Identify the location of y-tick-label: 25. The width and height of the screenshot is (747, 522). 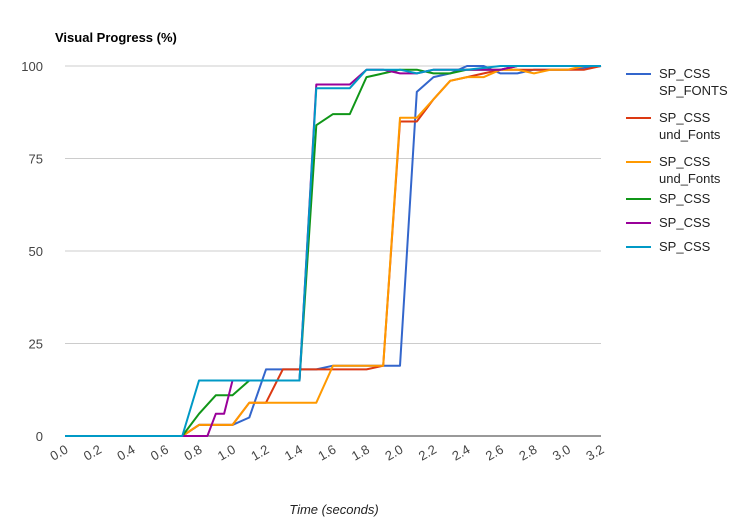
(36, 344).